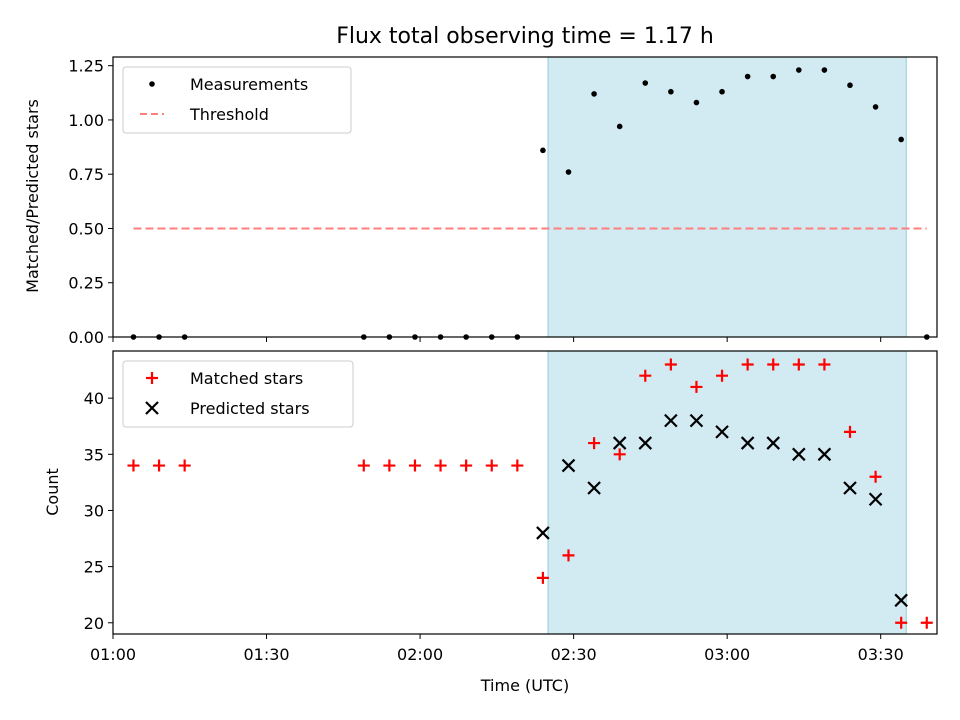 The height and width of the screenshot is (720, 960). Describe the element at coordinates (266, 654) in the screenshot. I see `x-tick-label: 01:30` at that location.